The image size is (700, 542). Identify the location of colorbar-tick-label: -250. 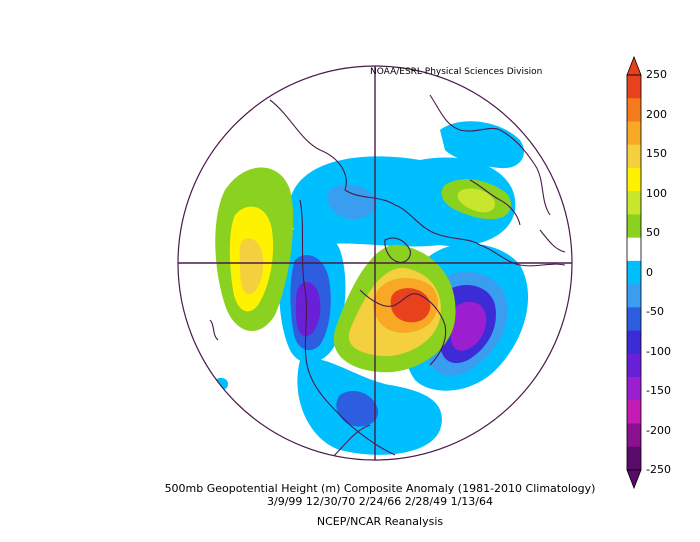
(658, 469).